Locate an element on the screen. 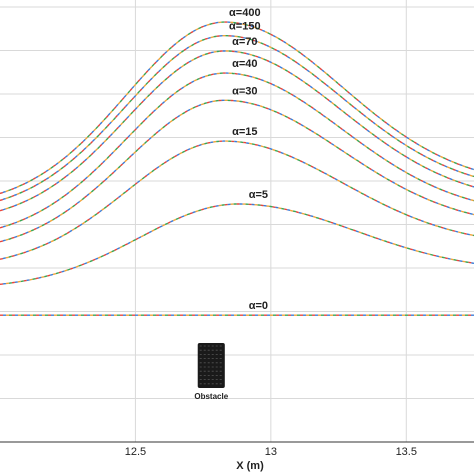  series-label: α=0 is located at coordinates (258, 306).